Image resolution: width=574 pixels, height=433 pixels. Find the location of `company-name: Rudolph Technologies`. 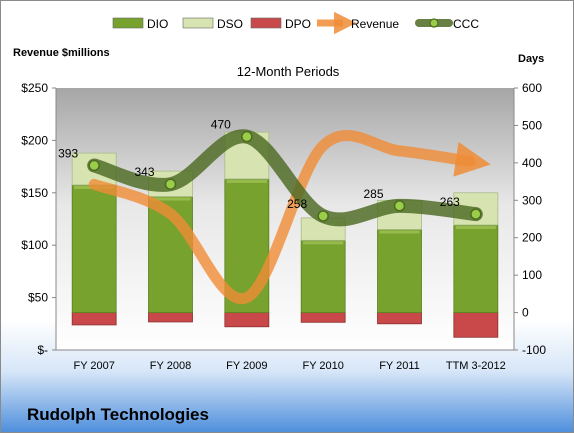

company-name: Rudolph Technologies is located at coordinates (118, 414).